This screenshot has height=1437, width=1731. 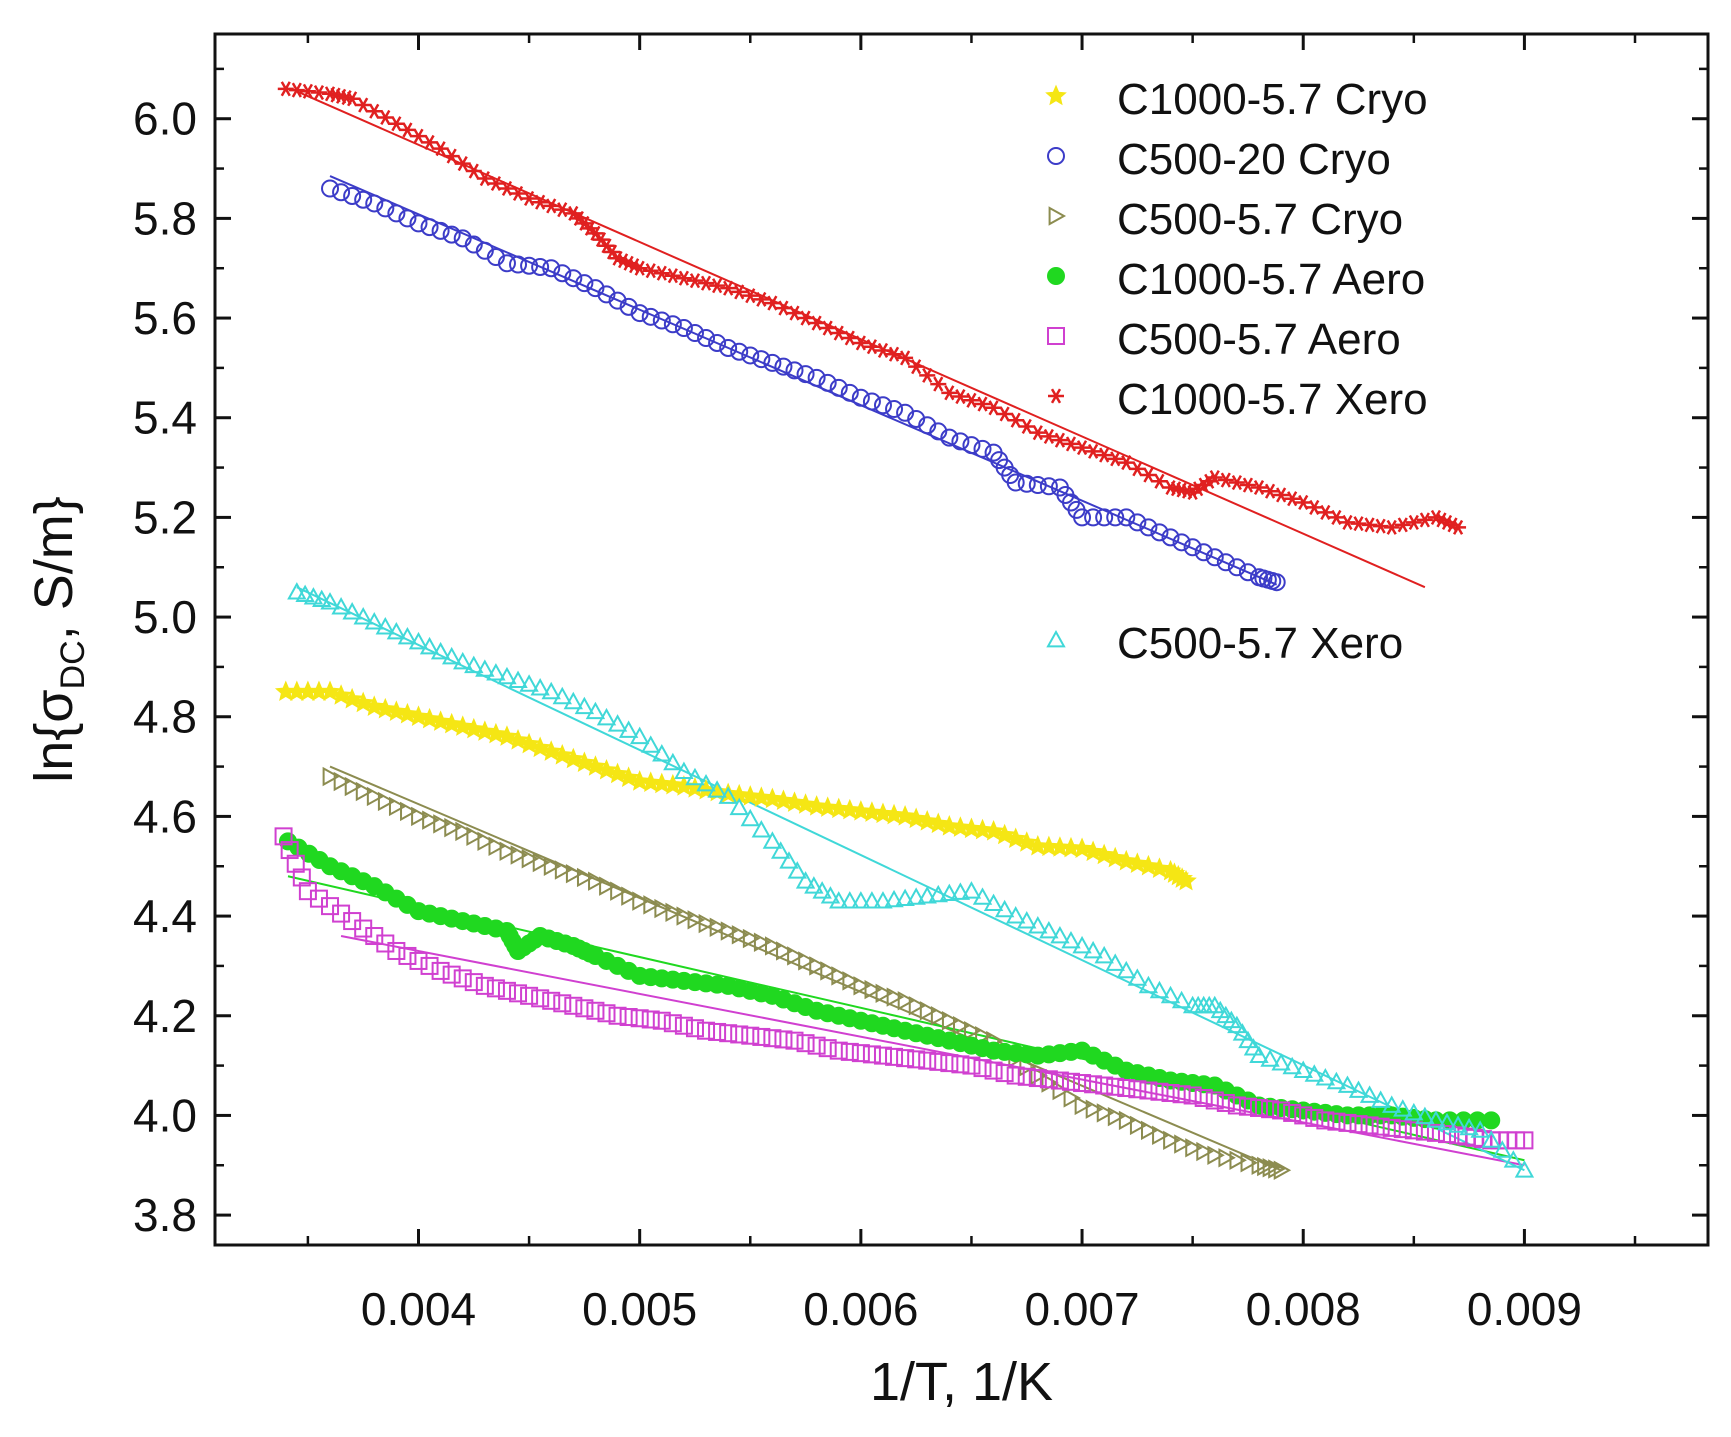 I want to click on x-tick-label: 0.008, so click(x=1303, y=1309).